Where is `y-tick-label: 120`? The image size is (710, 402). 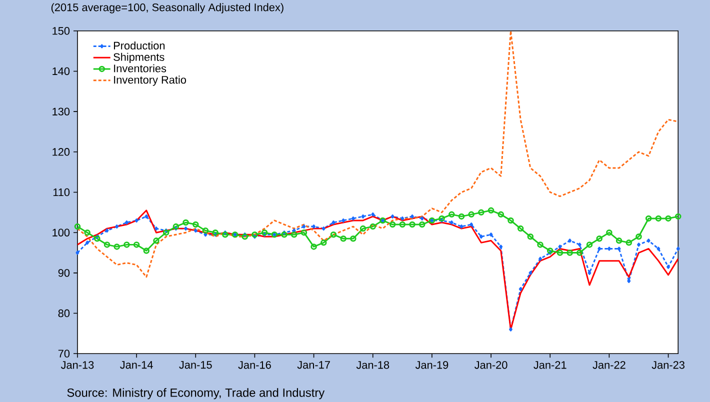
y-tick-label: 120 is located at coordinates (61, 152).